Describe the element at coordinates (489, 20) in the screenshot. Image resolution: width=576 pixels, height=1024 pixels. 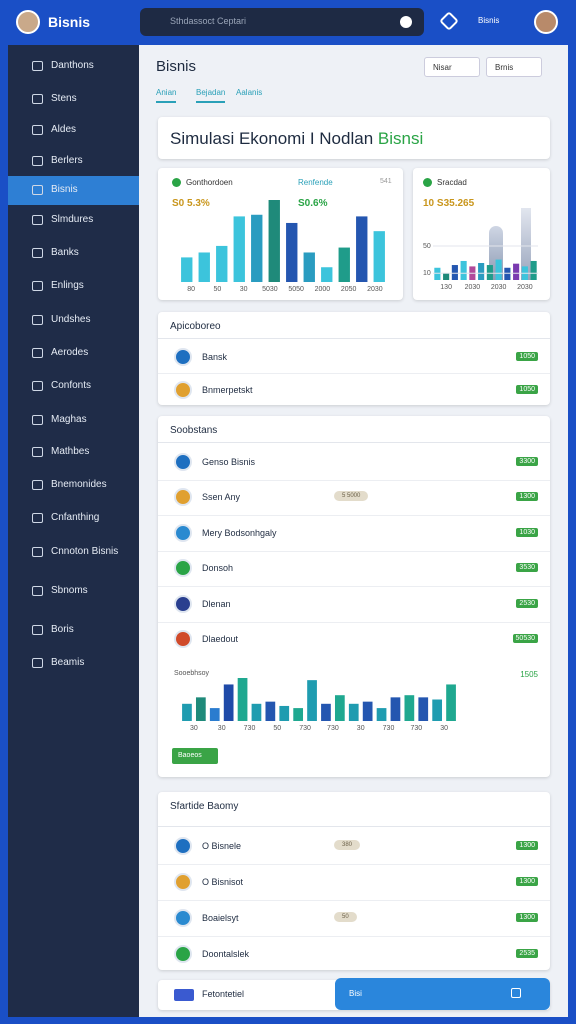
I see `top-button: Bisnis` at that location.